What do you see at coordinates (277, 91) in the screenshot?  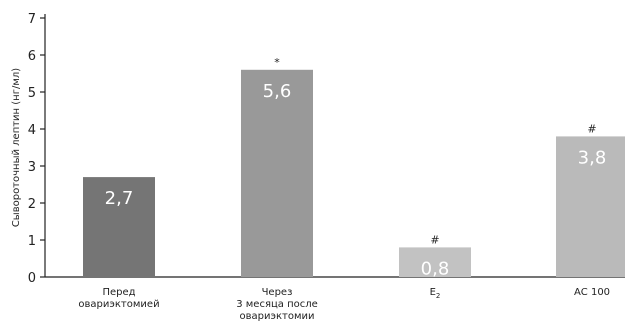 I see `value-label: 5,6` at bounding box center [277, 91].